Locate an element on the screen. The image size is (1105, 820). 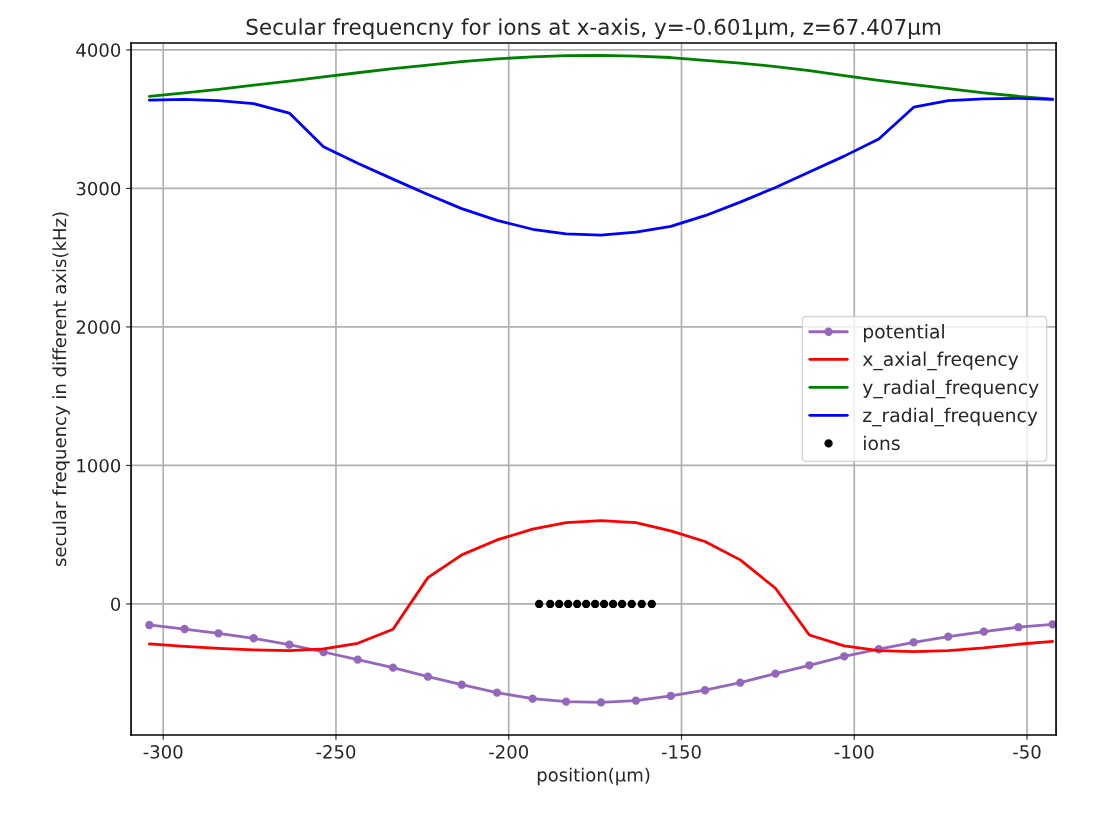
x-axis-title: position(μm) is located at coordinates (593, 776).